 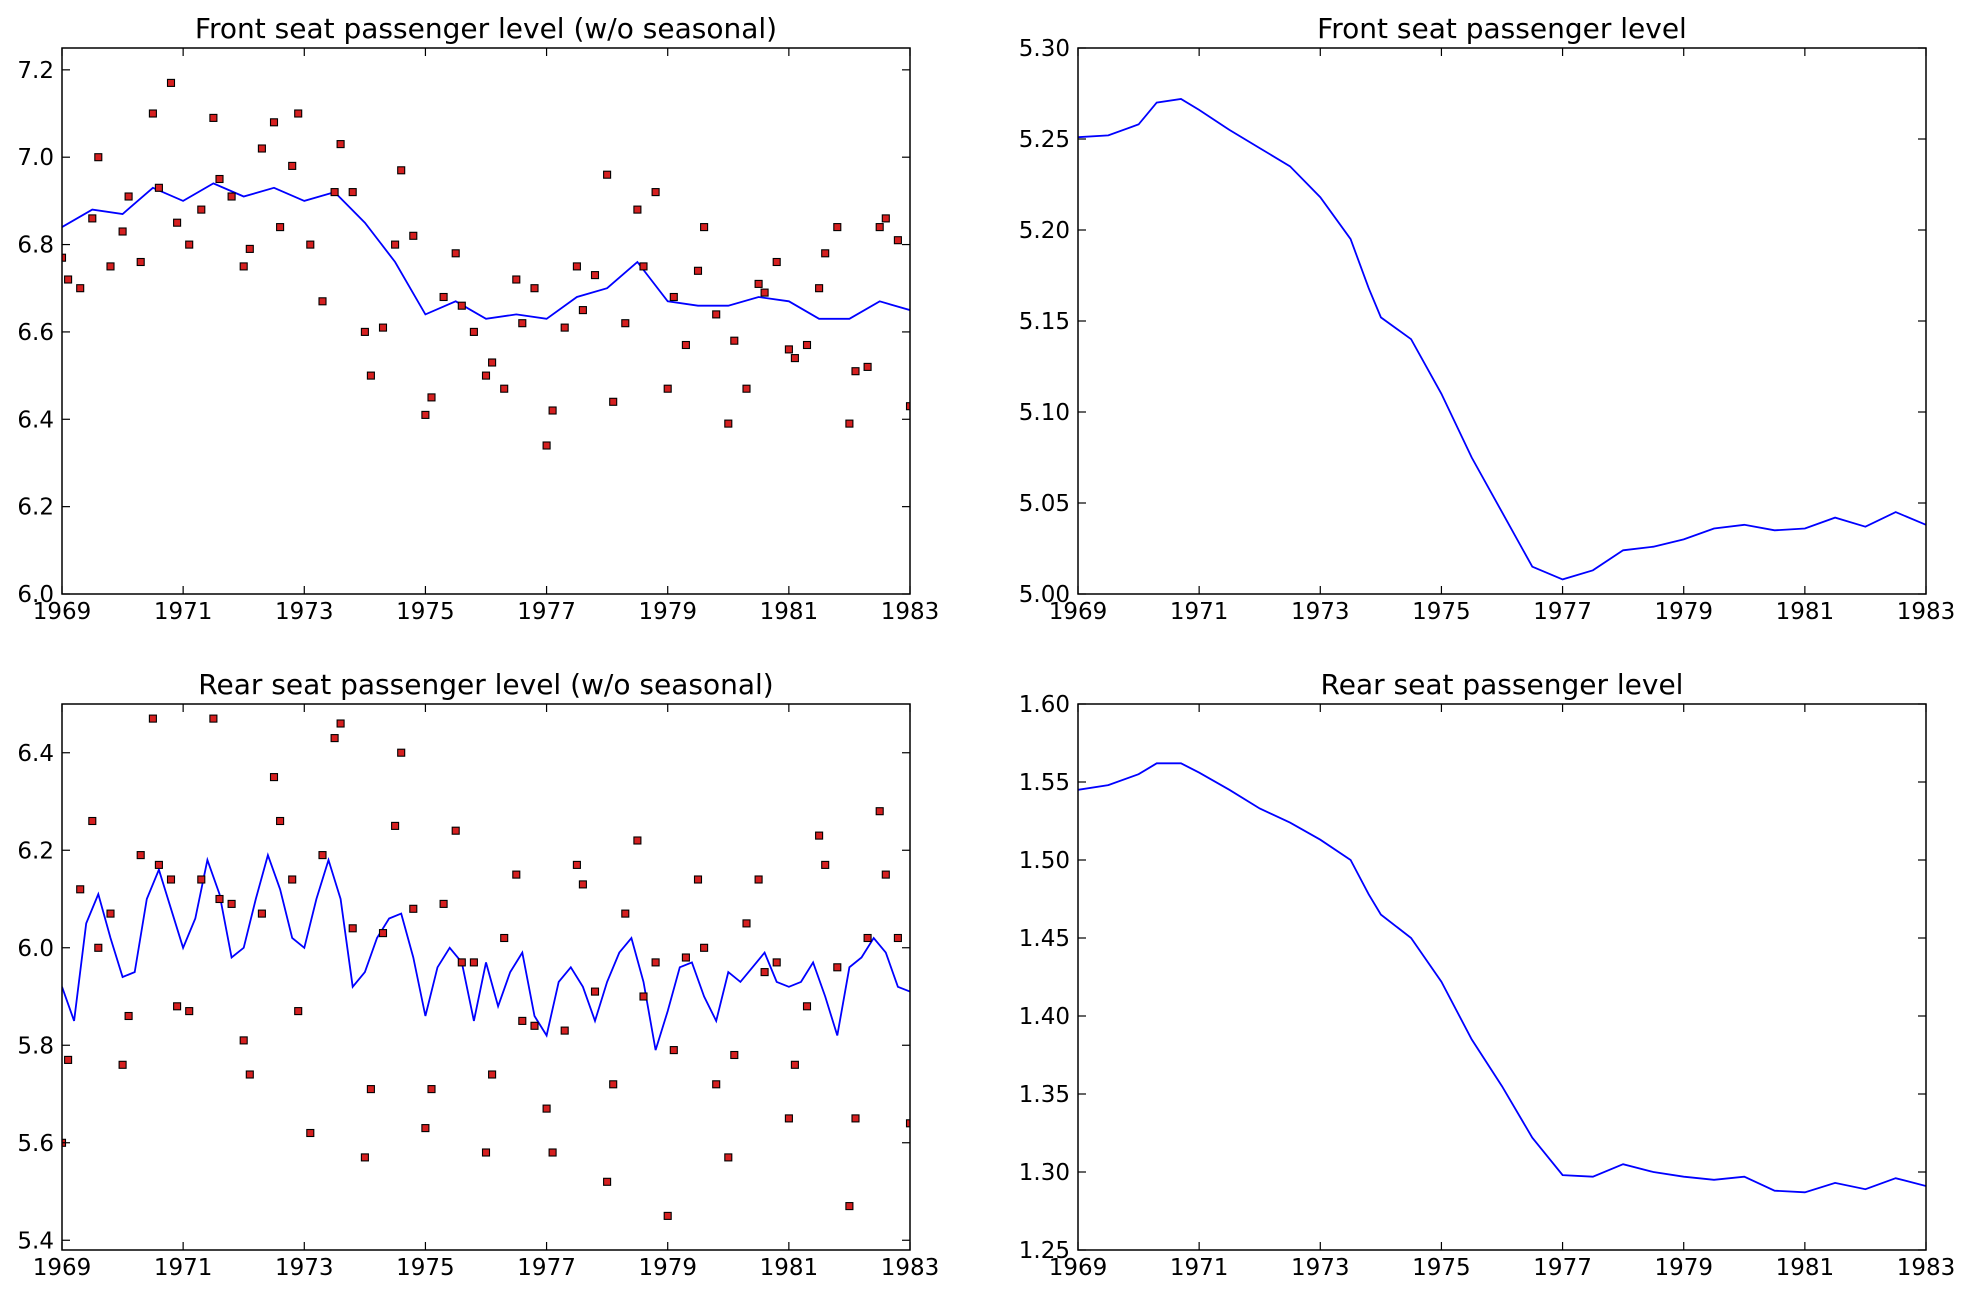 I want to click on y-tick-label: 1.60, so click(x=1044, y=705).